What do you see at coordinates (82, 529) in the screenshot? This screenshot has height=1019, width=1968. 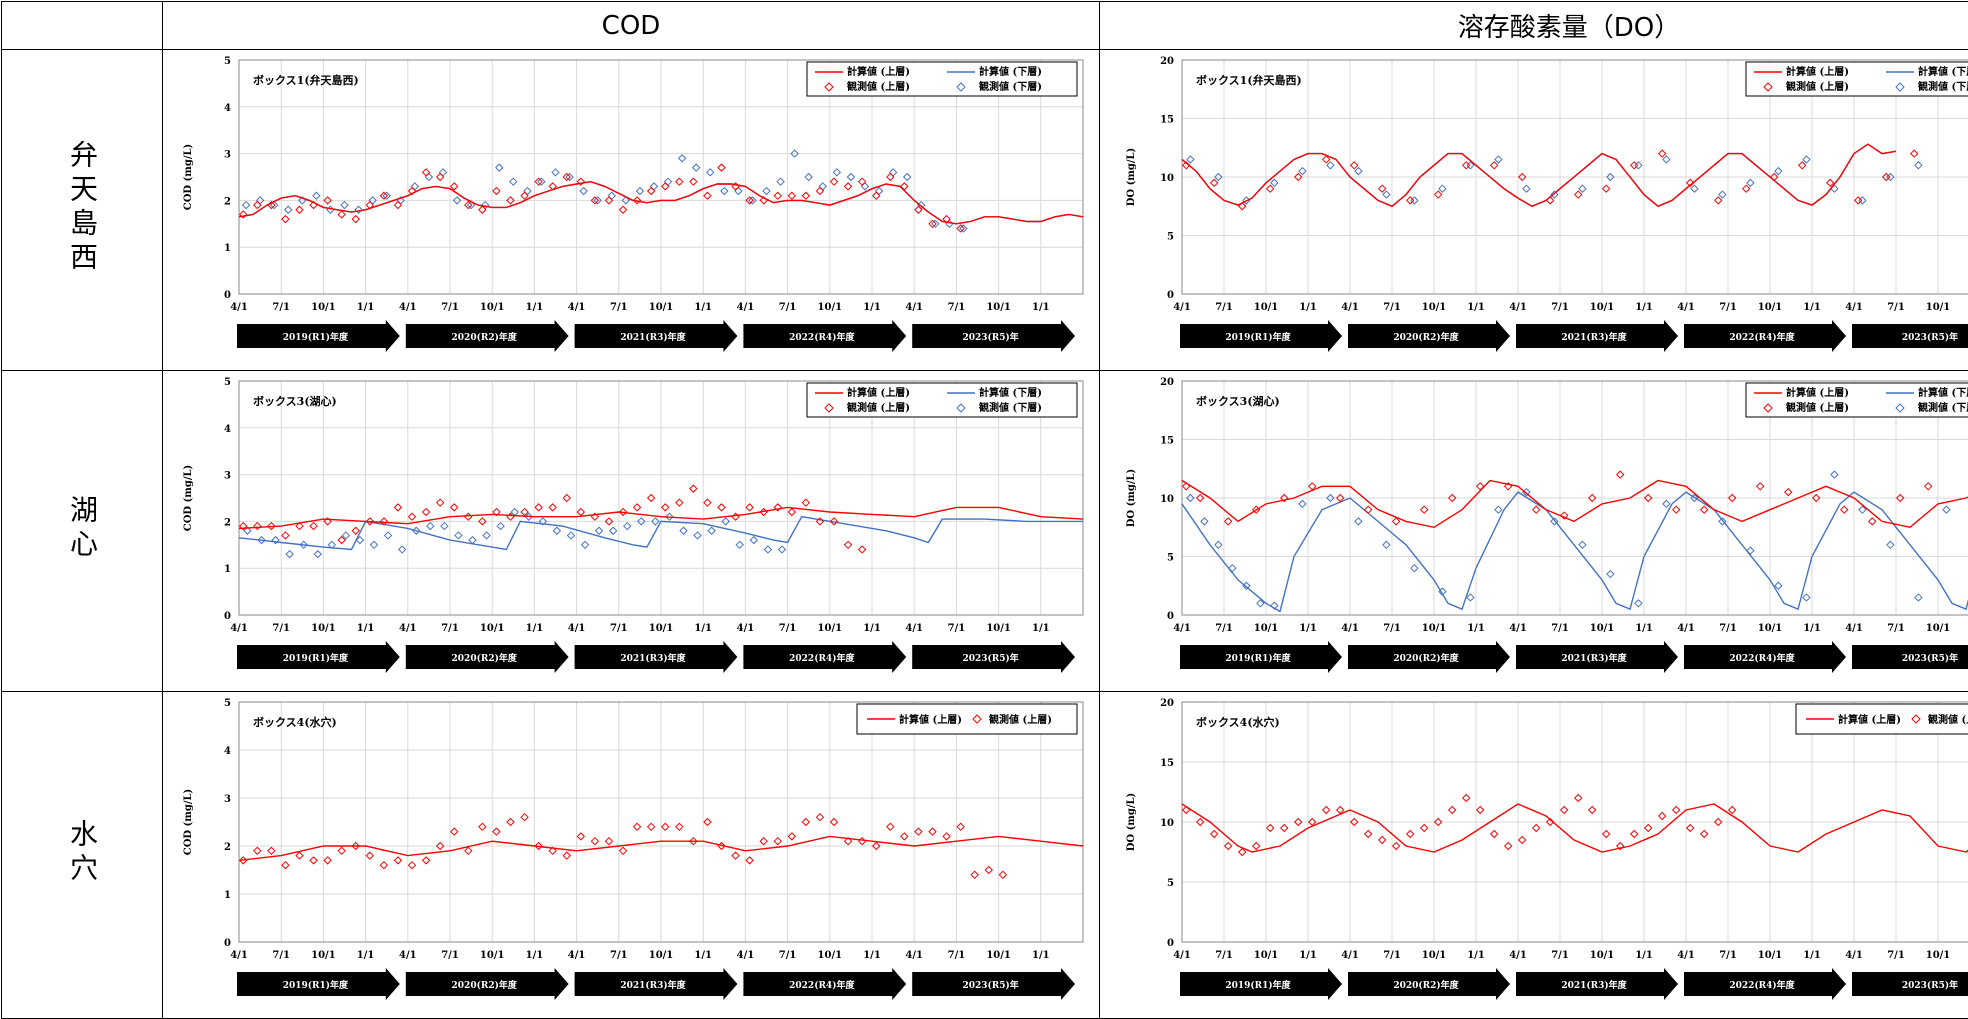 I see `row-label-text: 湖心` at bounding box center [82, 529].